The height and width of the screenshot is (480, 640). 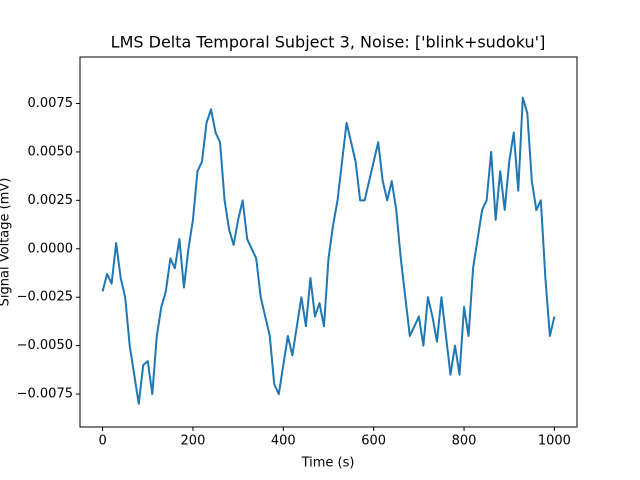 I want to click on x-tick-label: 800, so click(x=464, y=441).